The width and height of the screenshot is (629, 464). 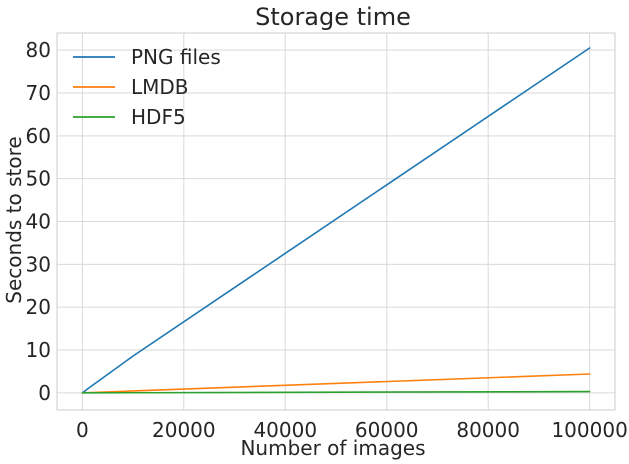 I want to click on legend-label: LMDB, so click(x=160, y=87).